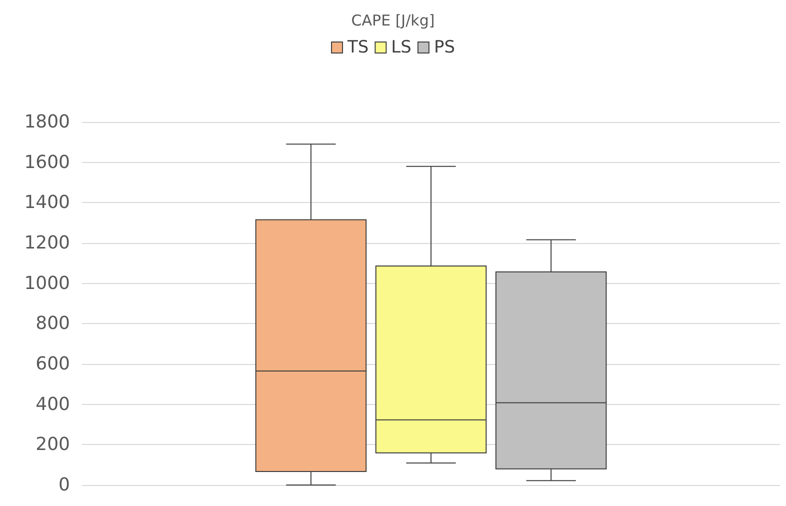 The image size is (786, 506). Describe the element at coordinates (53, 404) in the screenshot. I see `y-tick-label: 400` at that location.